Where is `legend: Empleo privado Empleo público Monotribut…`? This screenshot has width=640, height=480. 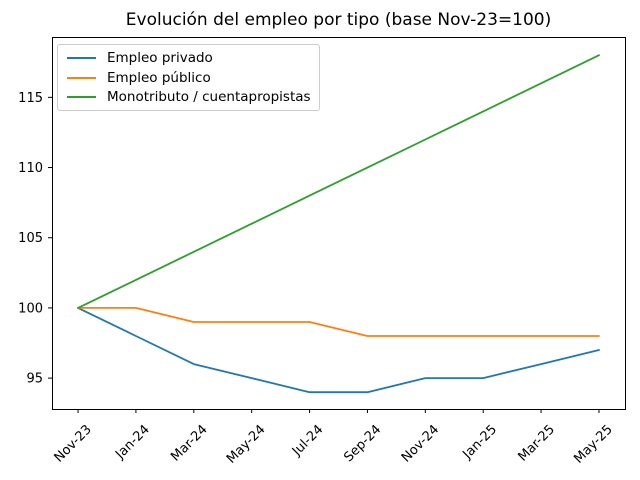 legend: Empleo privado Empleo público Monotribut… is located at coordinates (188, 77).